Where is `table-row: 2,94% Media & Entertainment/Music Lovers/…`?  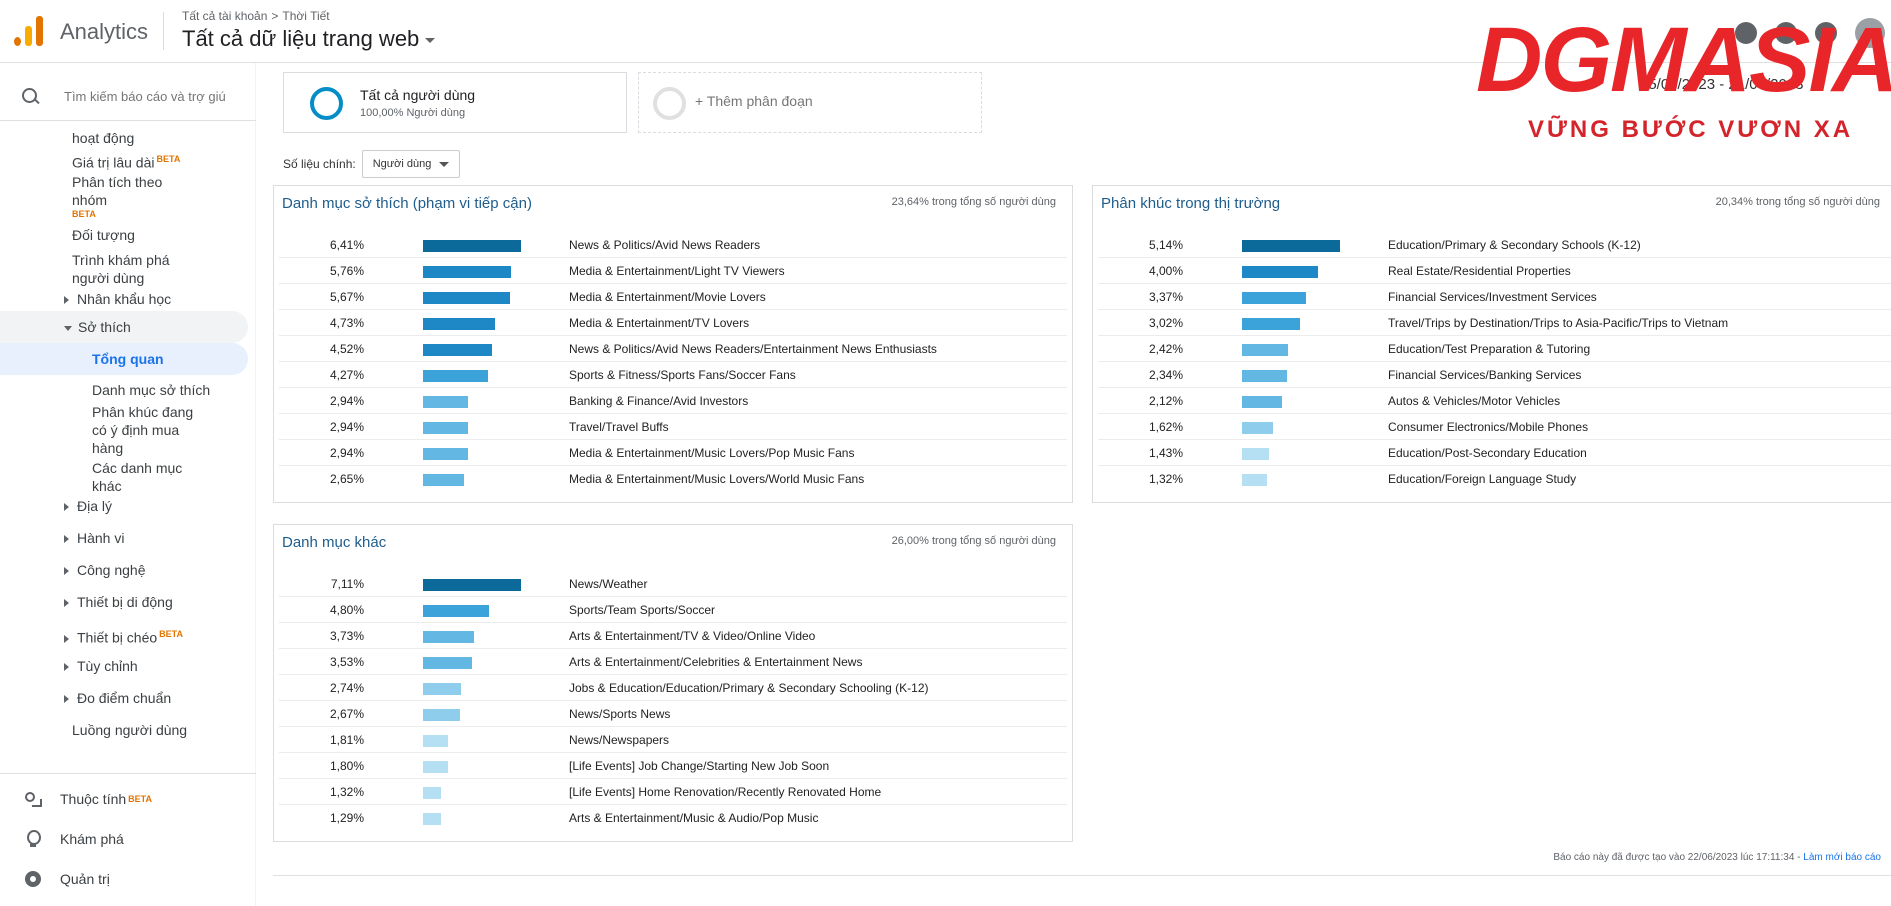
table-row: 2,94% Media & Entertainment/Music Lovers/… is located at coordinates (673, 453).